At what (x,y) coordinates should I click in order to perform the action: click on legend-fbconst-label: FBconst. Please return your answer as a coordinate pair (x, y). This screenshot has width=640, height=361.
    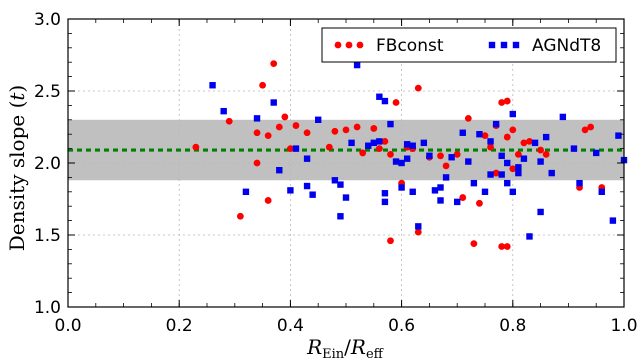
    Looking at the image, I should click on (410, 46).